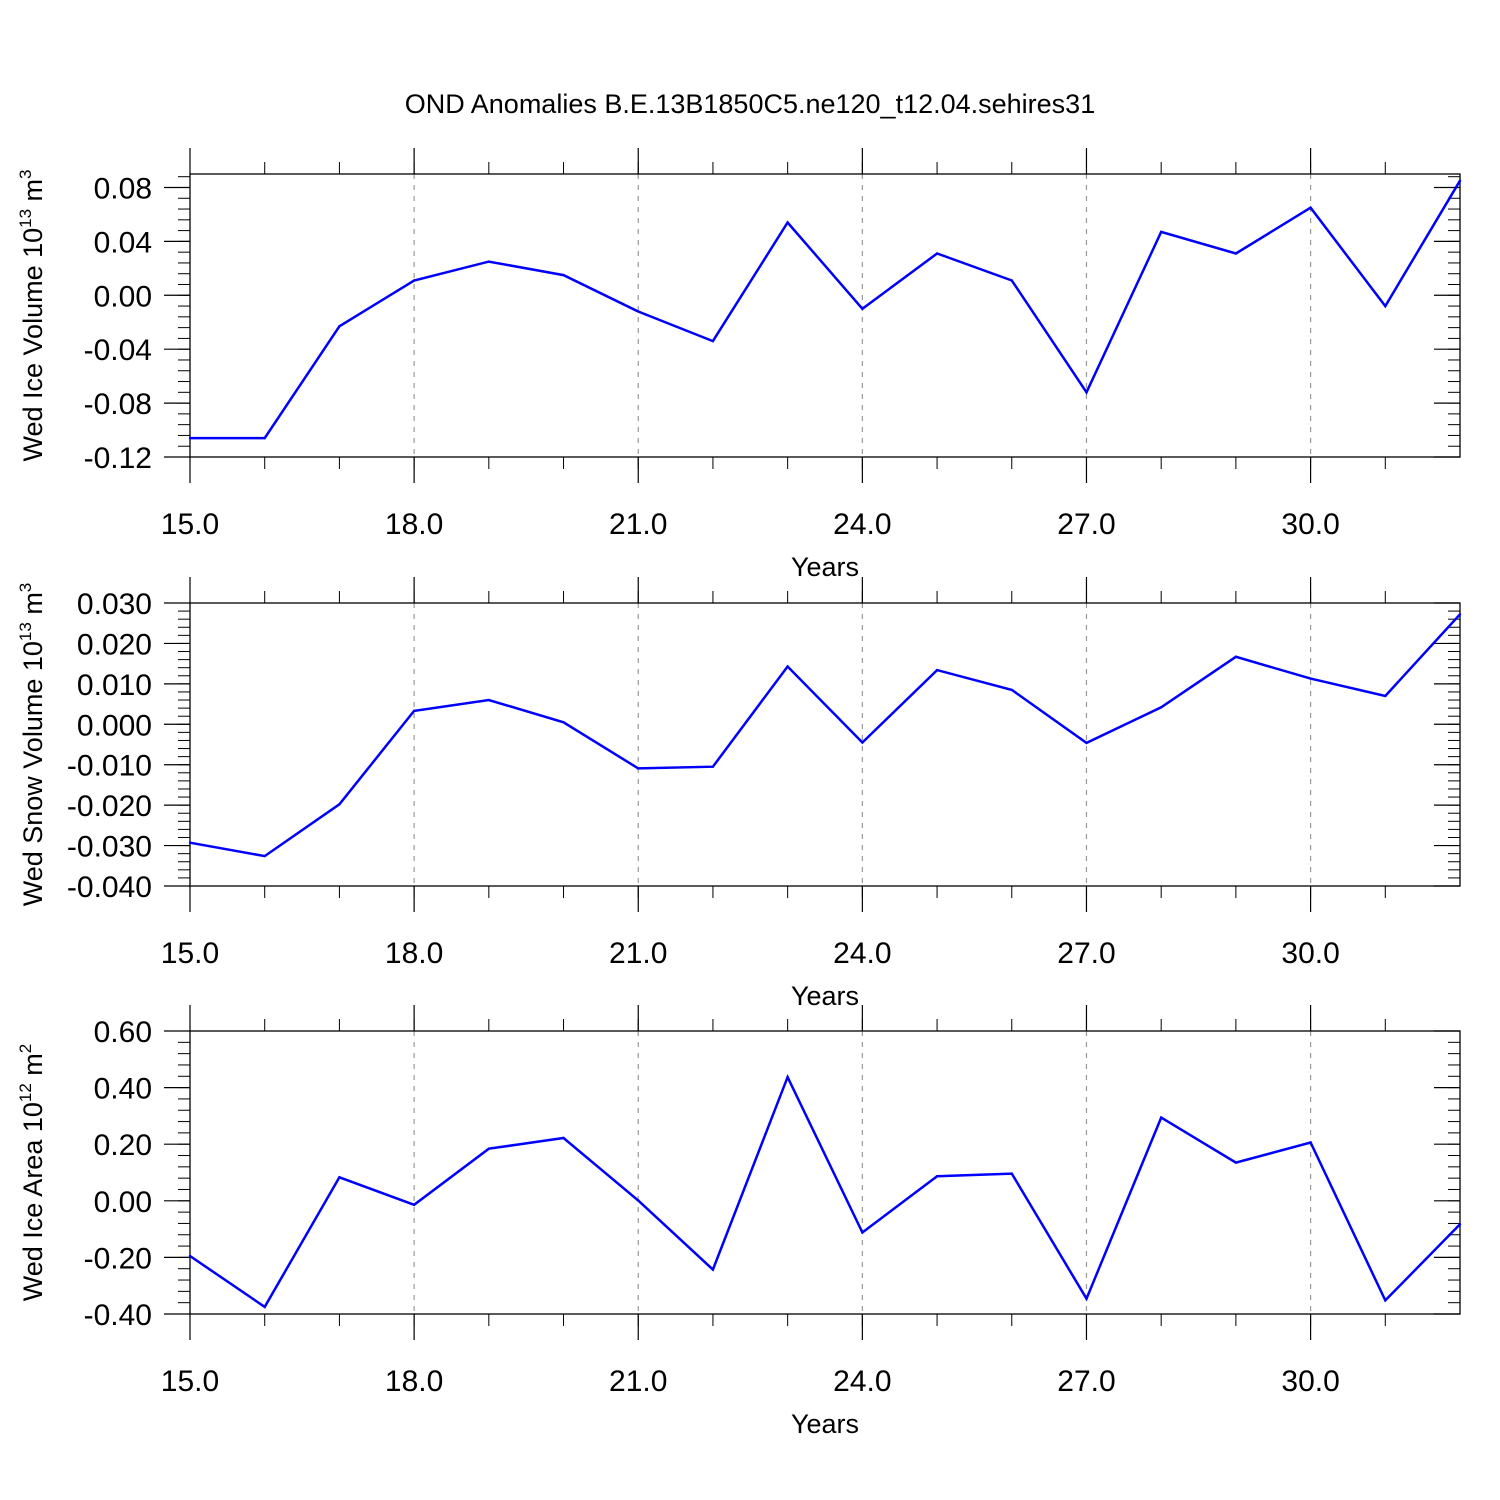 This screenshot has height=1500, width=1500. I want to click on y-tick-label: 0.020, so click(114, 644).